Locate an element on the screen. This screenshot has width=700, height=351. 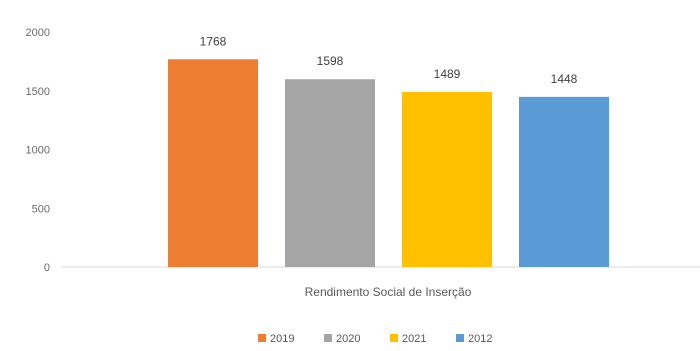
y-tick-label: 1000 is located at coordinates (38, 151).